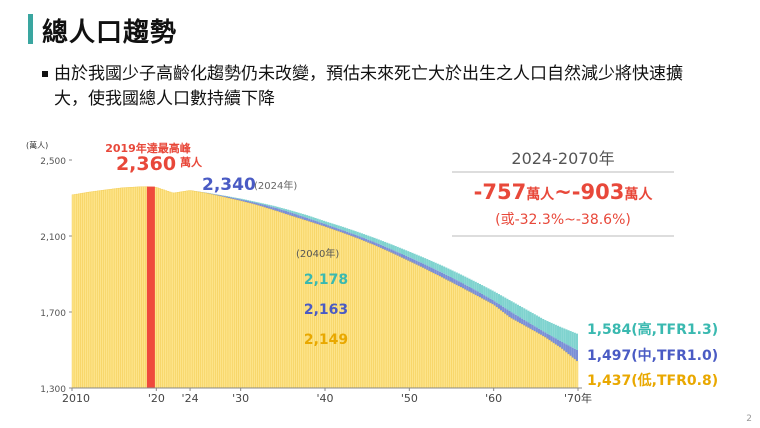  I want to click on end-label: 1,437(低,TFR0.8), so click(652, 380).